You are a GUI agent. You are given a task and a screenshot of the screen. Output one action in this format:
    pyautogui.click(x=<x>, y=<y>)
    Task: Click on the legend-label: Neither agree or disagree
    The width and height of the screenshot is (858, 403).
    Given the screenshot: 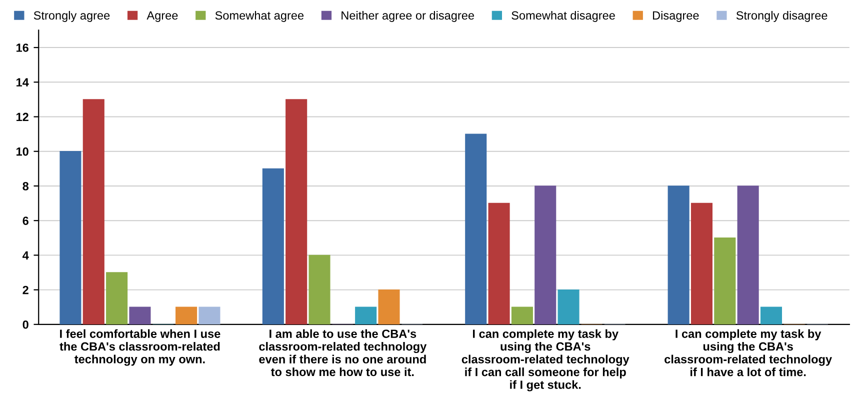 What is the action you would take?
    pyautogui.click(x=408, y=16)
    